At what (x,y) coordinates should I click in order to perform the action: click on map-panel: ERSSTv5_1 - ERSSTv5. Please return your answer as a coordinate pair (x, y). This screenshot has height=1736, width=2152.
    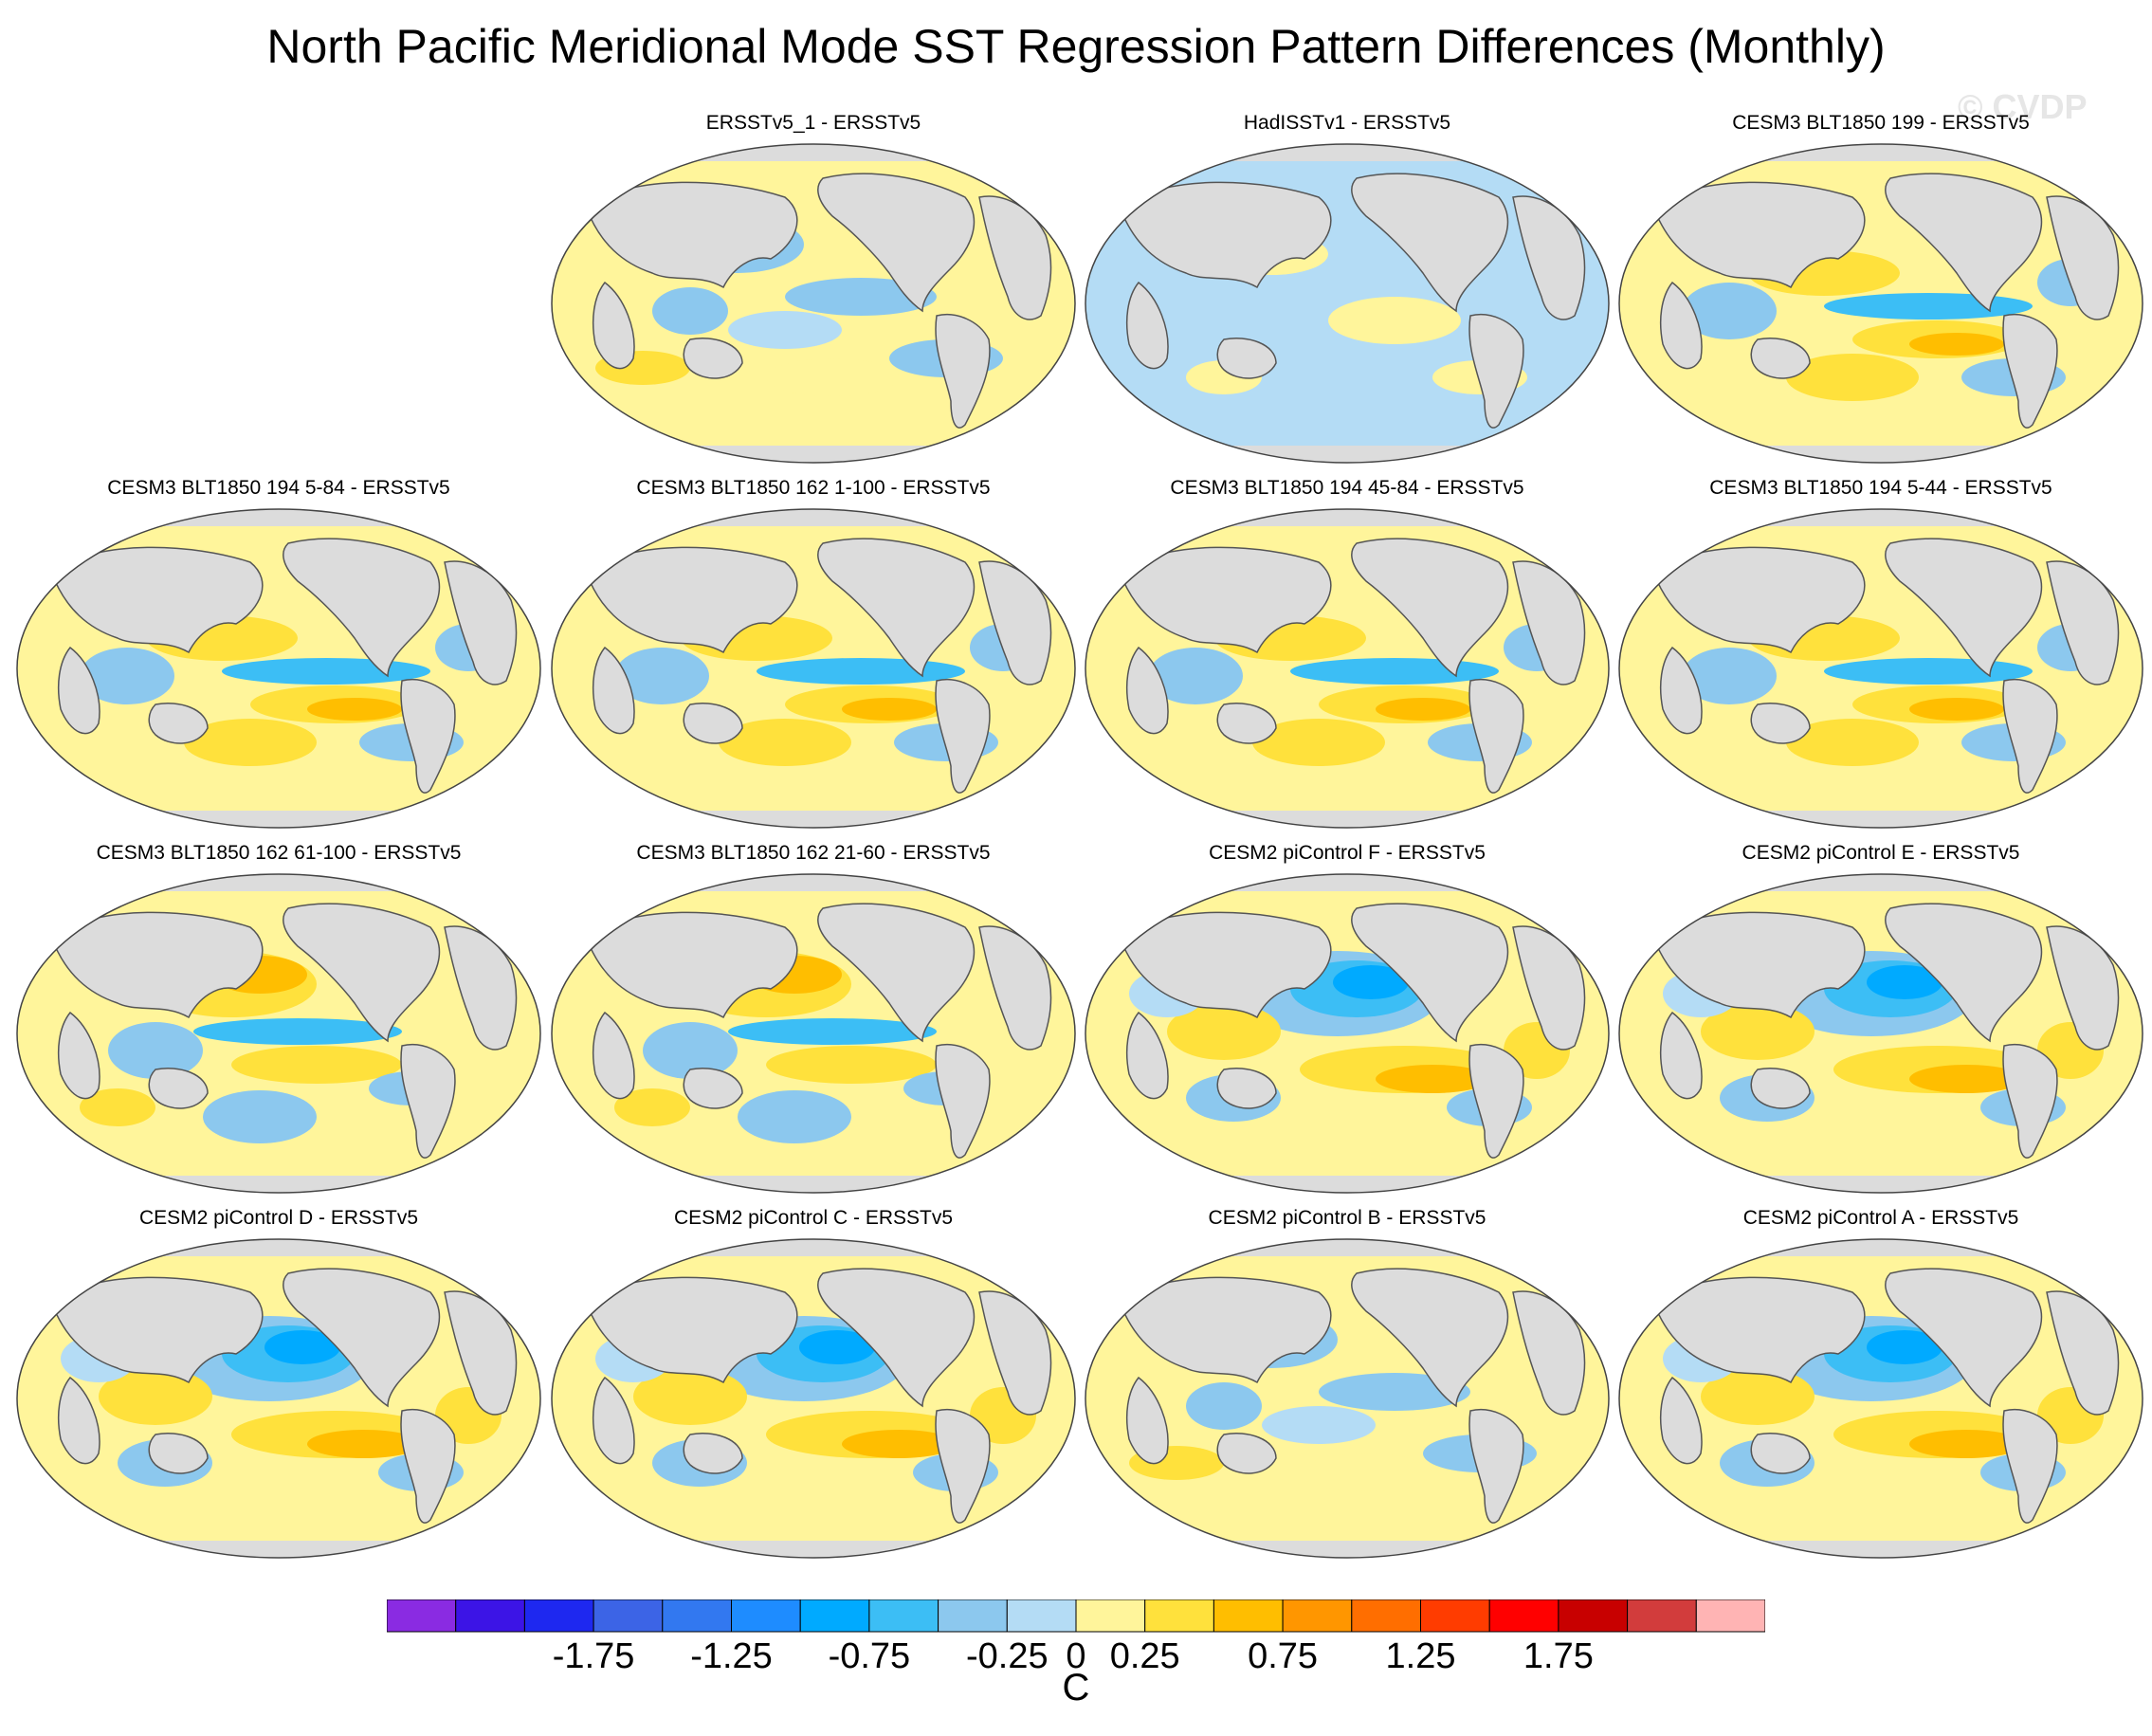
    Looking at the image, I should click on (814, 297).